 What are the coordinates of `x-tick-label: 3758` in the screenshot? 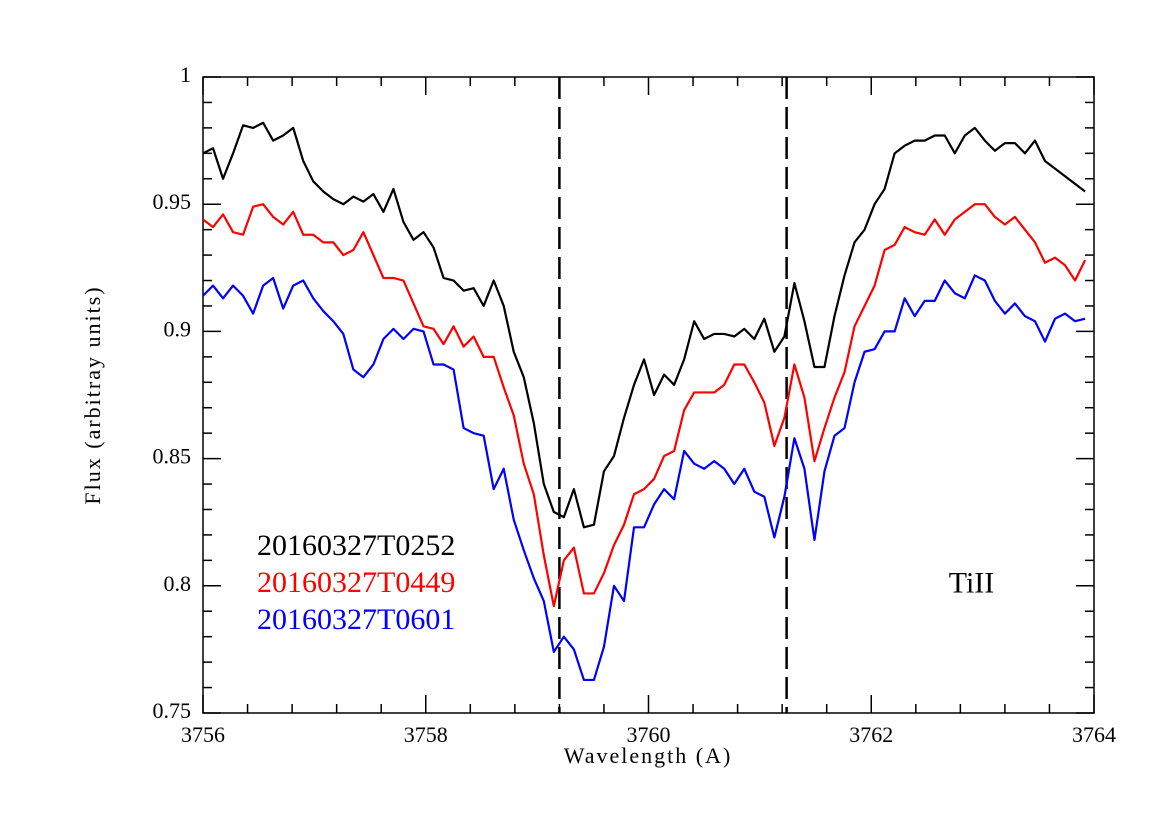 It's located at (426, 734).